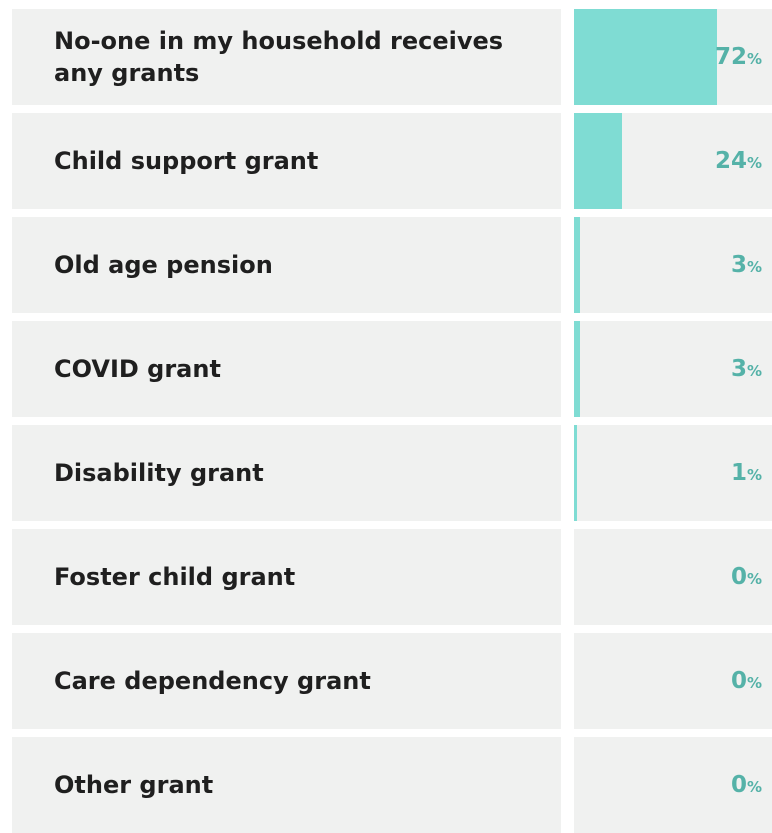 The height and width of the screenshot is (833, 772). What do you see at coordinates (286, 785) in the screenshot?
I see `category-cell: Other grant` at bounding box center [286, 785].